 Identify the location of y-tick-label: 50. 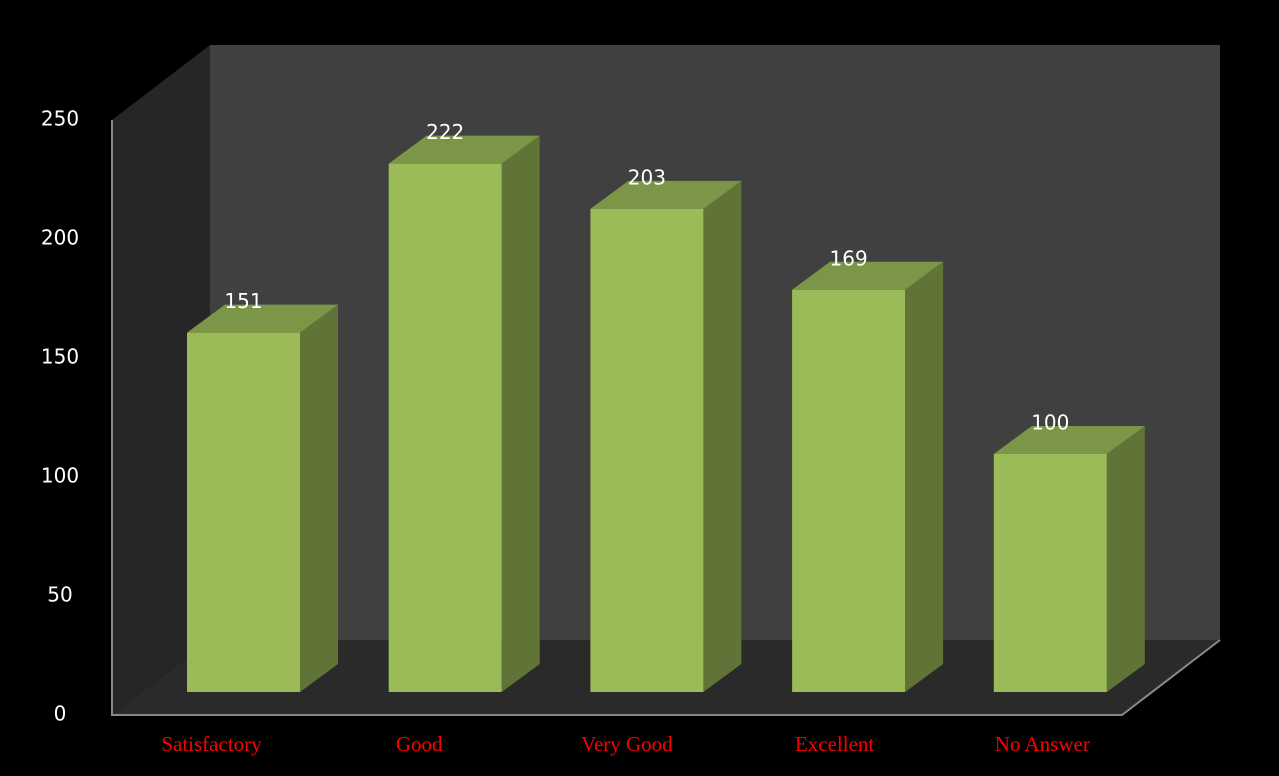
(59, 595).